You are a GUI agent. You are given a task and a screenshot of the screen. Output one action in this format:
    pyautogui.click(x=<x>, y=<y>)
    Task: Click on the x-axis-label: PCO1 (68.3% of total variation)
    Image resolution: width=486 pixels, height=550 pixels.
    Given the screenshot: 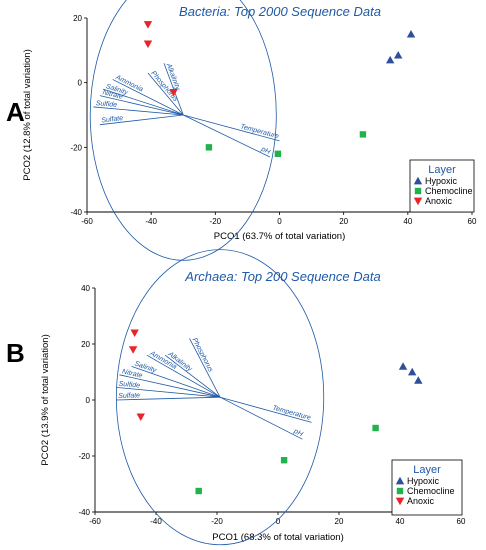 What is the action you would take?
    pyautogui.click(x=277, y=537)
    